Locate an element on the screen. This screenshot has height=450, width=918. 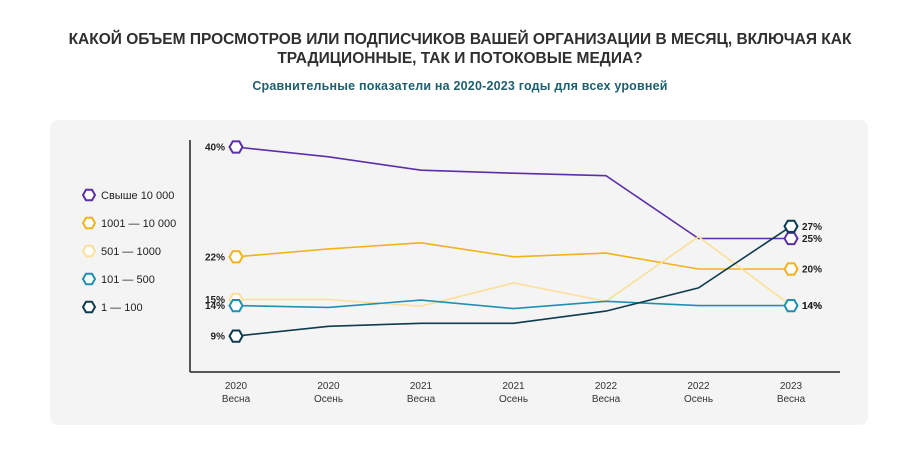
x-tick-label: 2020 Весна is located at coordinates (236, 393).